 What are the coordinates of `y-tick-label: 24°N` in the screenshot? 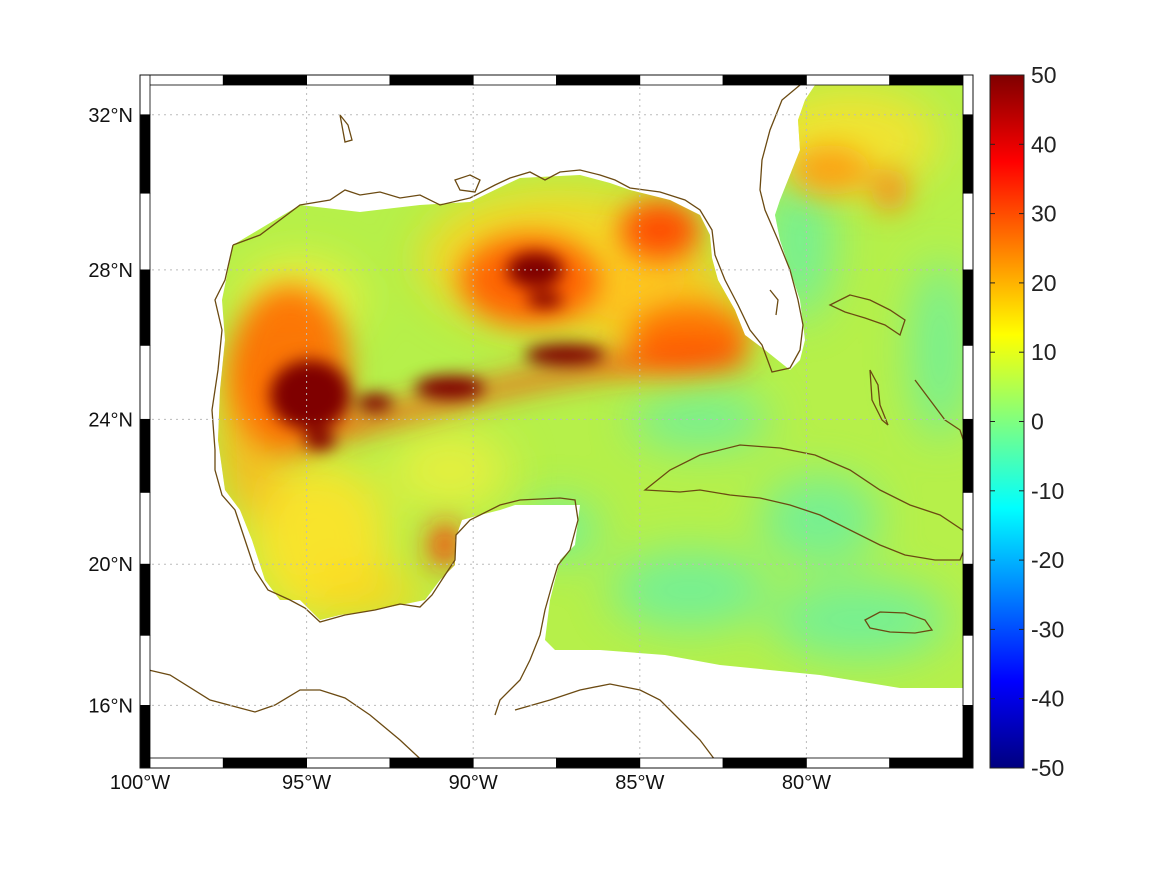 It's located at (110, 420).